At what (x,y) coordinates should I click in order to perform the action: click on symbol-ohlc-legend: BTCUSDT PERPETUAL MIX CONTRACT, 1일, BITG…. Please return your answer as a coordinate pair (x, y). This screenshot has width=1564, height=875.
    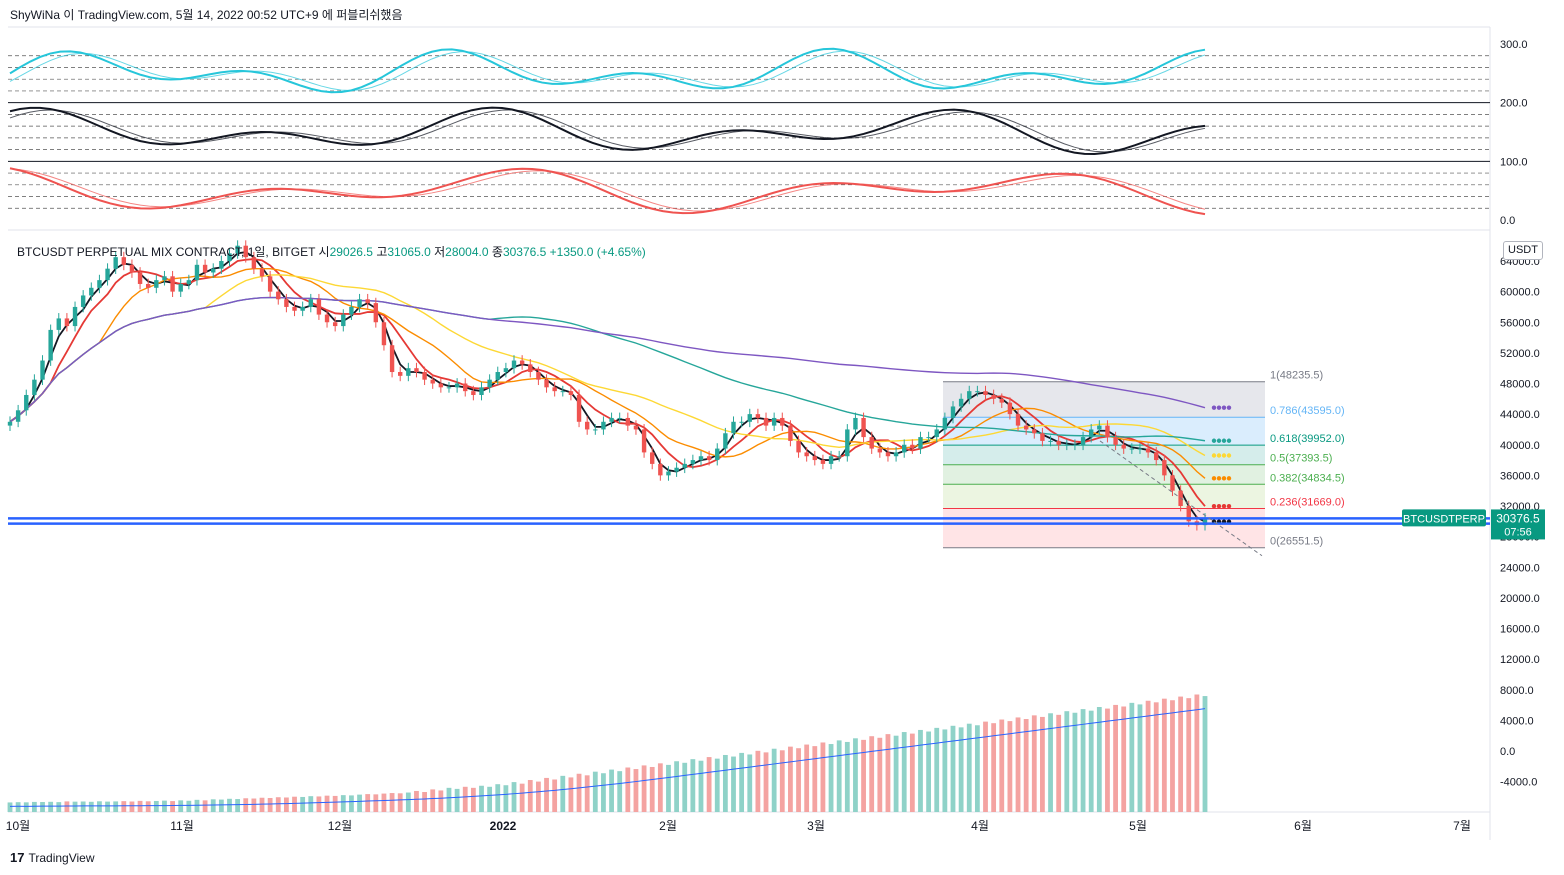
    Looking at the image, I should click on (331, 251).